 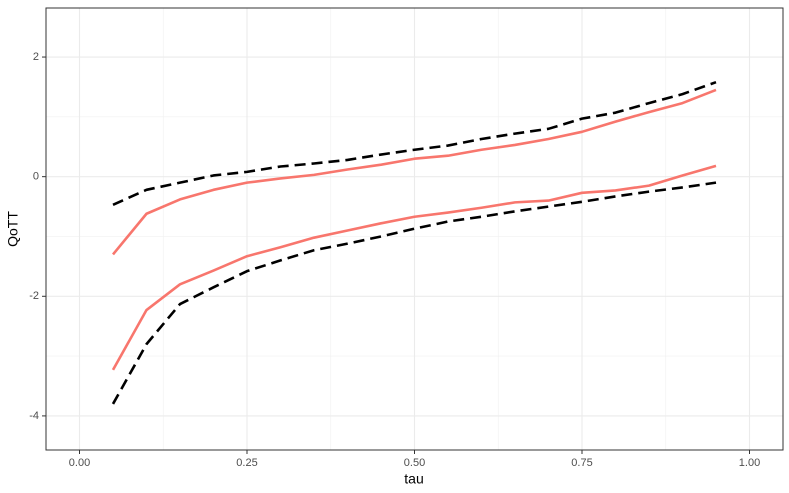 What do you see at coordinates (34, 296) in the screenshot?
I see `y-tick-label: -2` at bounding box center [34, 296].